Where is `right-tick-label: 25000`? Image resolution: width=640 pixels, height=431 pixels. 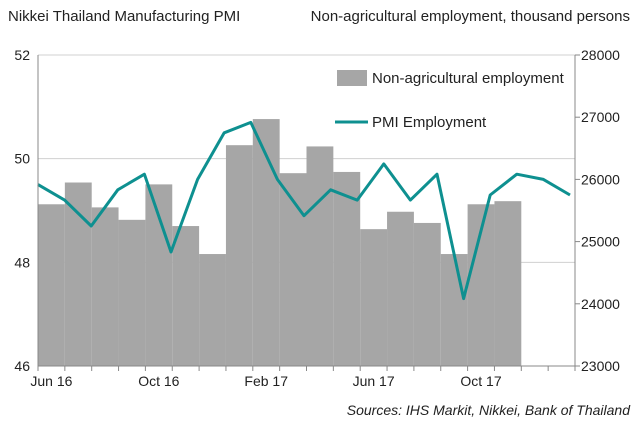 right-tick-label: 25000 is located at coordinates (600, 242).